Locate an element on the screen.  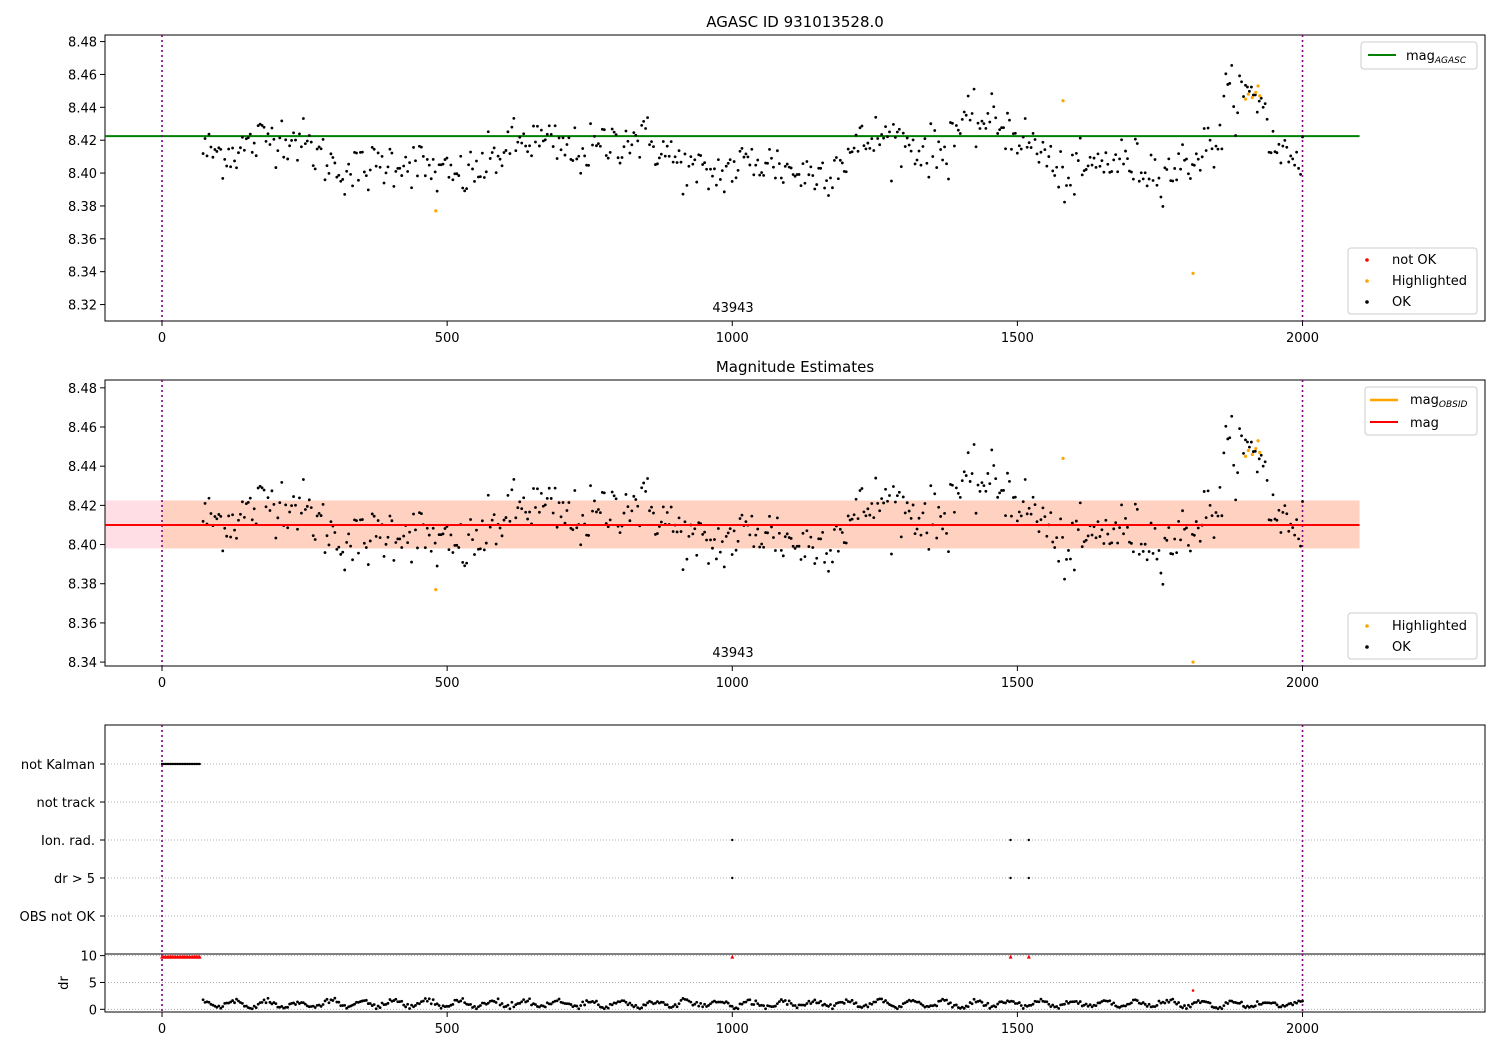
panel2-legend-mag-obsid: mag is located at coordinates (1424, 400).